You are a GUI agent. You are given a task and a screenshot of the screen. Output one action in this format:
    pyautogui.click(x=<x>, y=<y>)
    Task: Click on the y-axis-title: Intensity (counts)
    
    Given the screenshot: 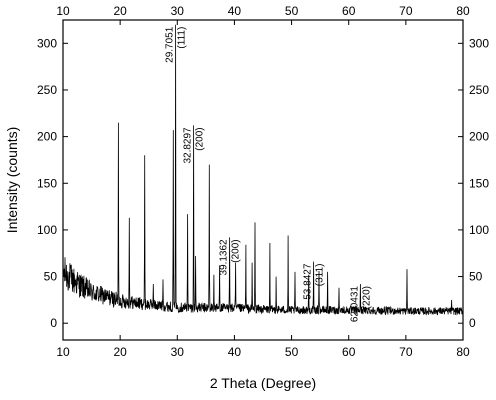 What is the action you would take?
    pyautogui.click(x=12, y=180)
    